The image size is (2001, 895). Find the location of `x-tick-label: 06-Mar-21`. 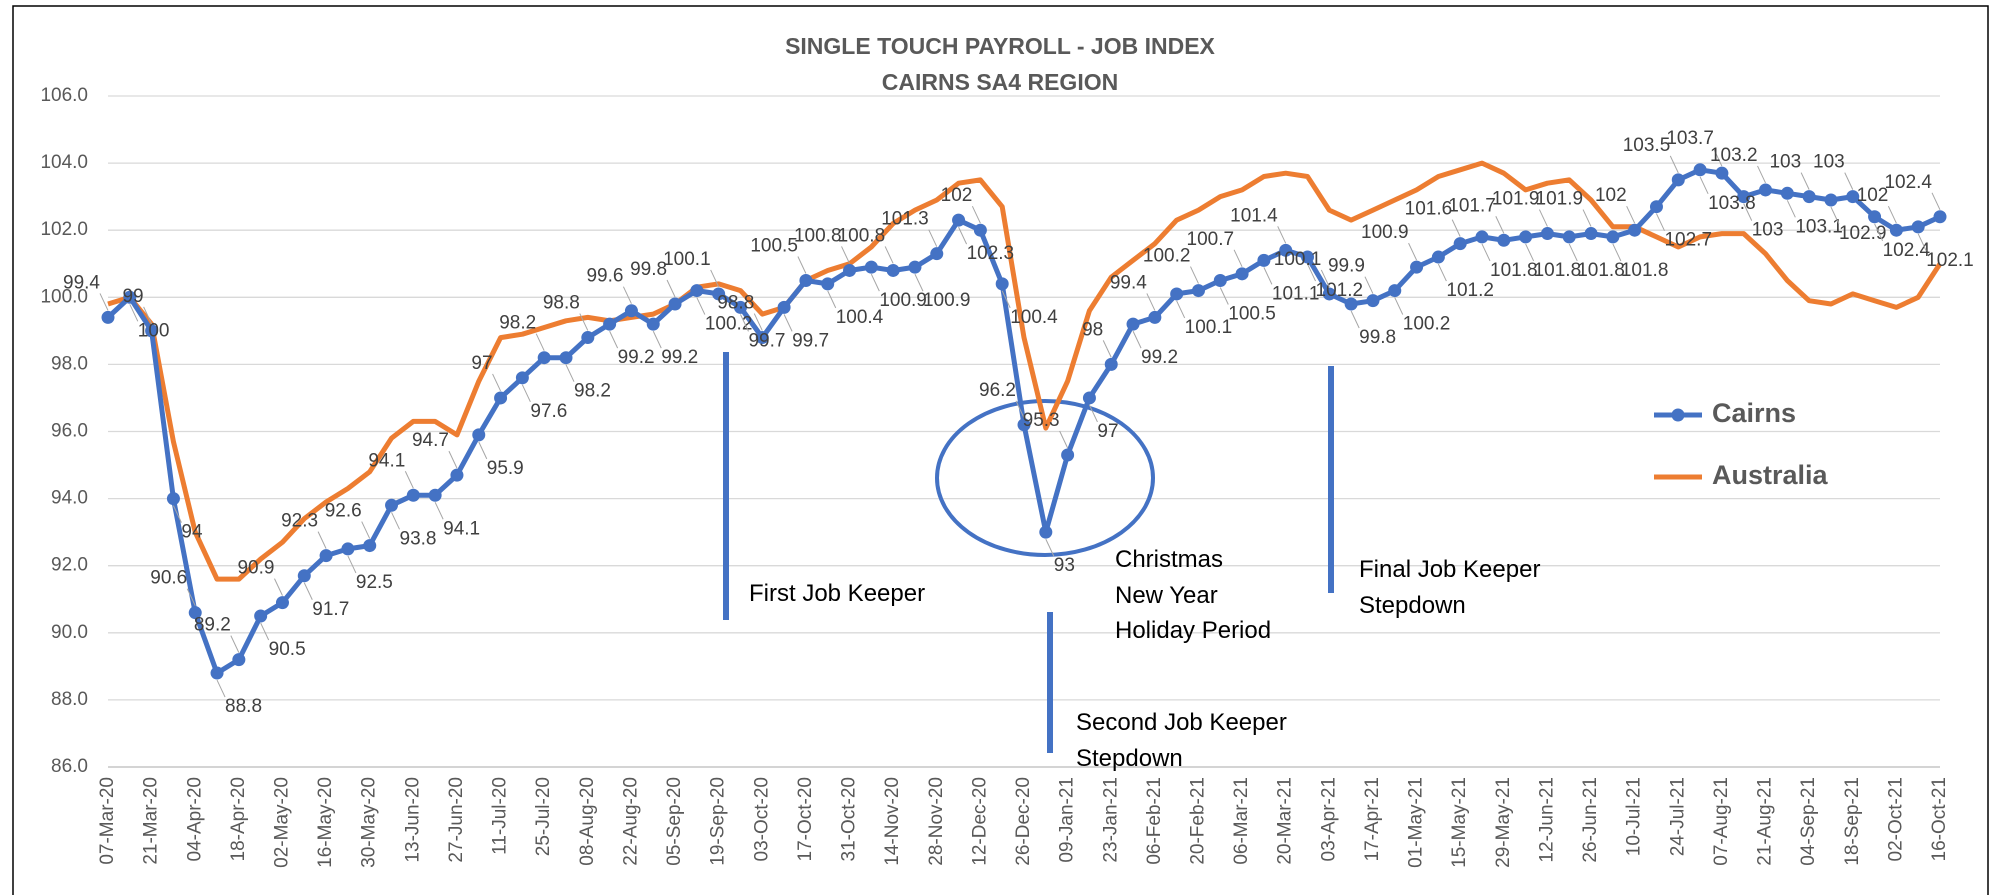

x-tick-label: 06-Mar-21 is located at coordinates (1241, 821).